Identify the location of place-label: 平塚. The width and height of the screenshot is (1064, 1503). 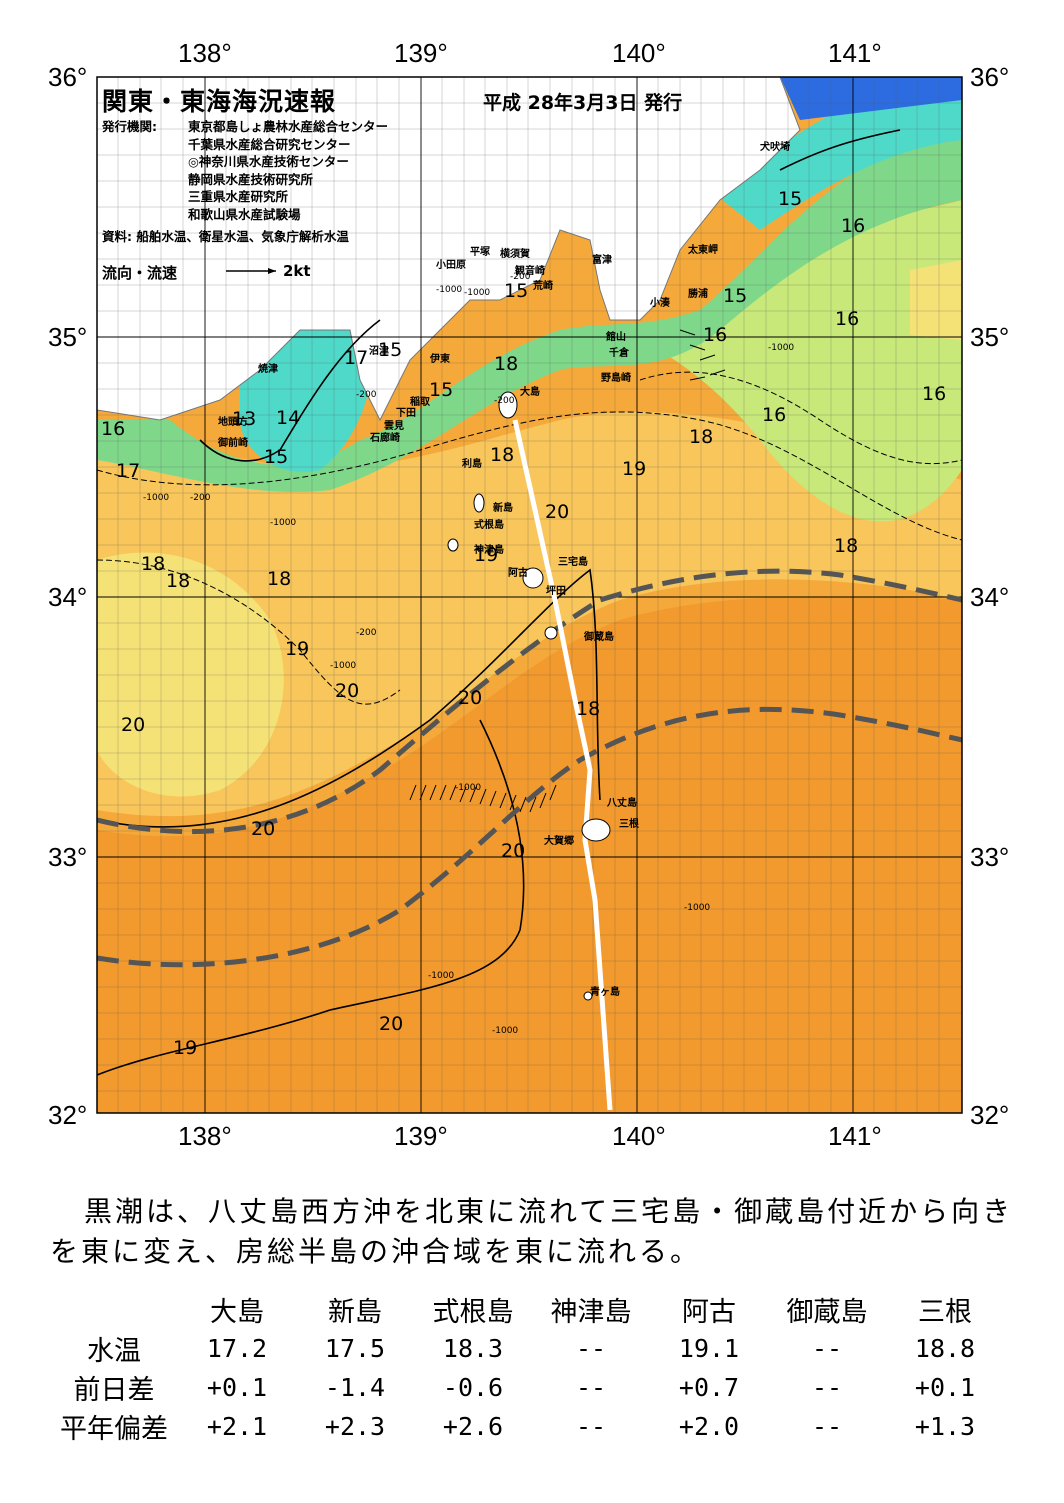
(480, 251).